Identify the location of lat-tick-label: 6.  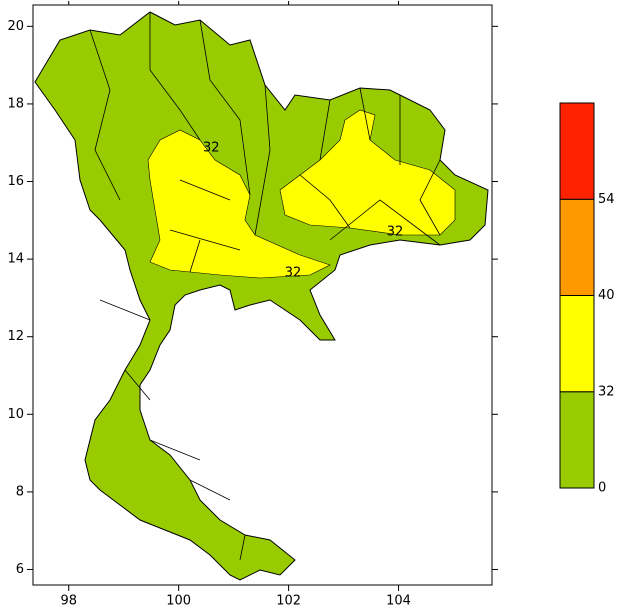
(20, 569).